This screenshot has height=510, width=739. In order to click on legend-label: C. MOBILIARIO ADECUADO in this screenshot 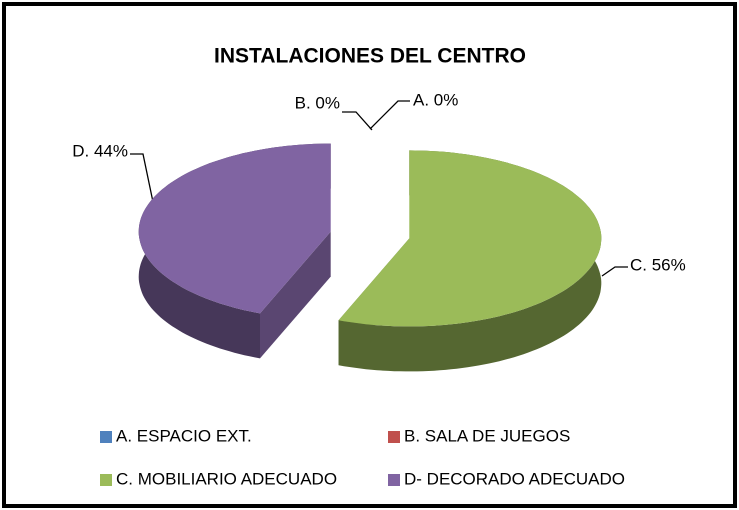, I will do `click(226, 478)`.